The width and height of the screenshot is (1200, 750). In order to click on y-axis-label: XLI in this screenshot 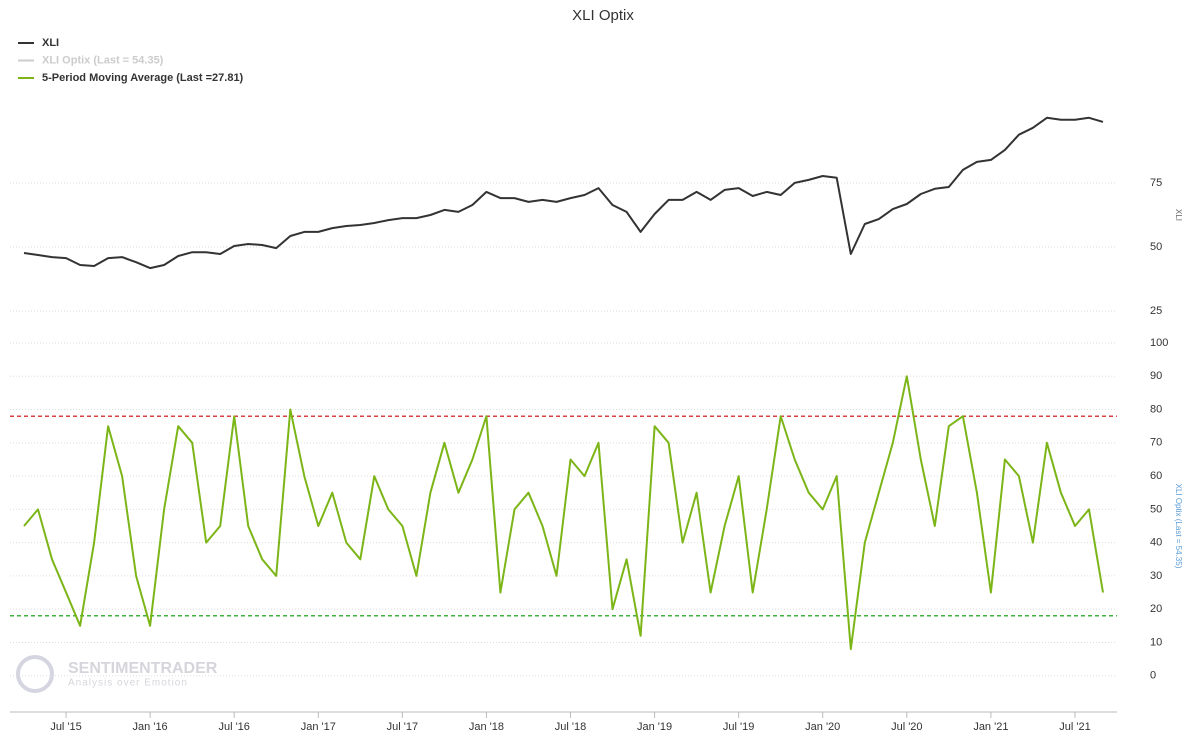, I will do `click(1178, 215)`.